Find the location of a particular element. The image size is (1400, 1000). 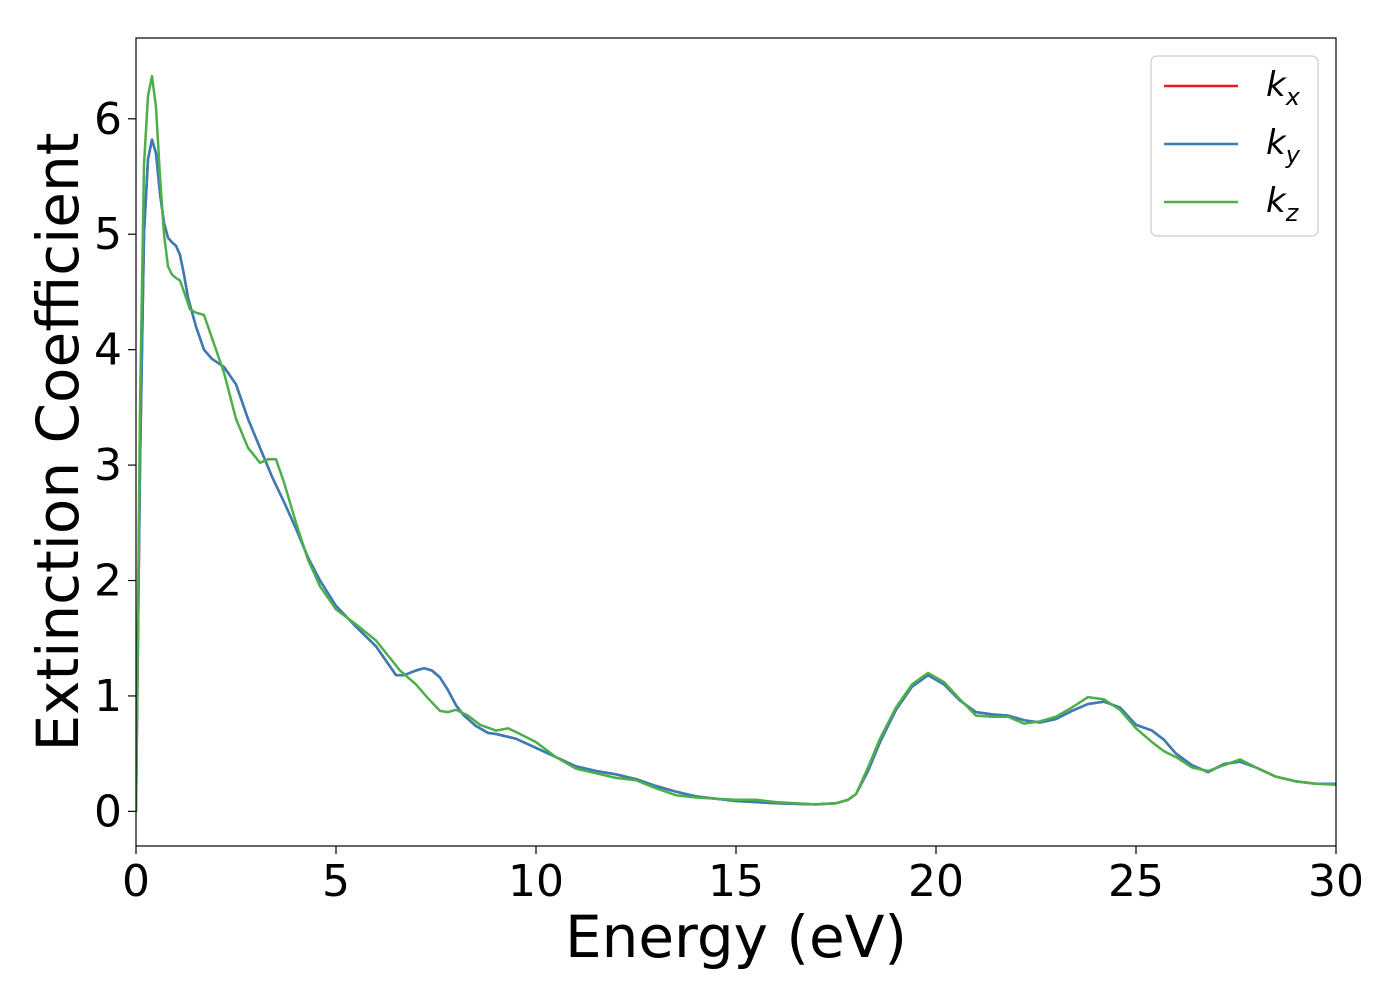

y-tick-label: 5 is located at coordinates (108, 234).